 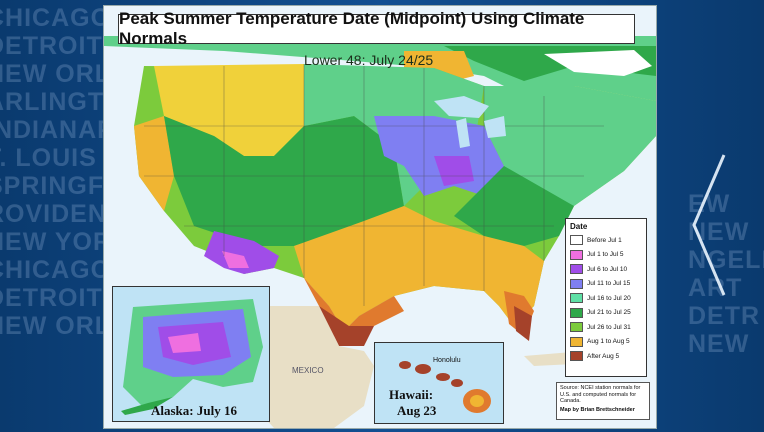 What do you see at coordinates (609, 313) in the screenshot?
I see `legend-label: Jul 21 to Jul 25` at bounding box center [609, 313].